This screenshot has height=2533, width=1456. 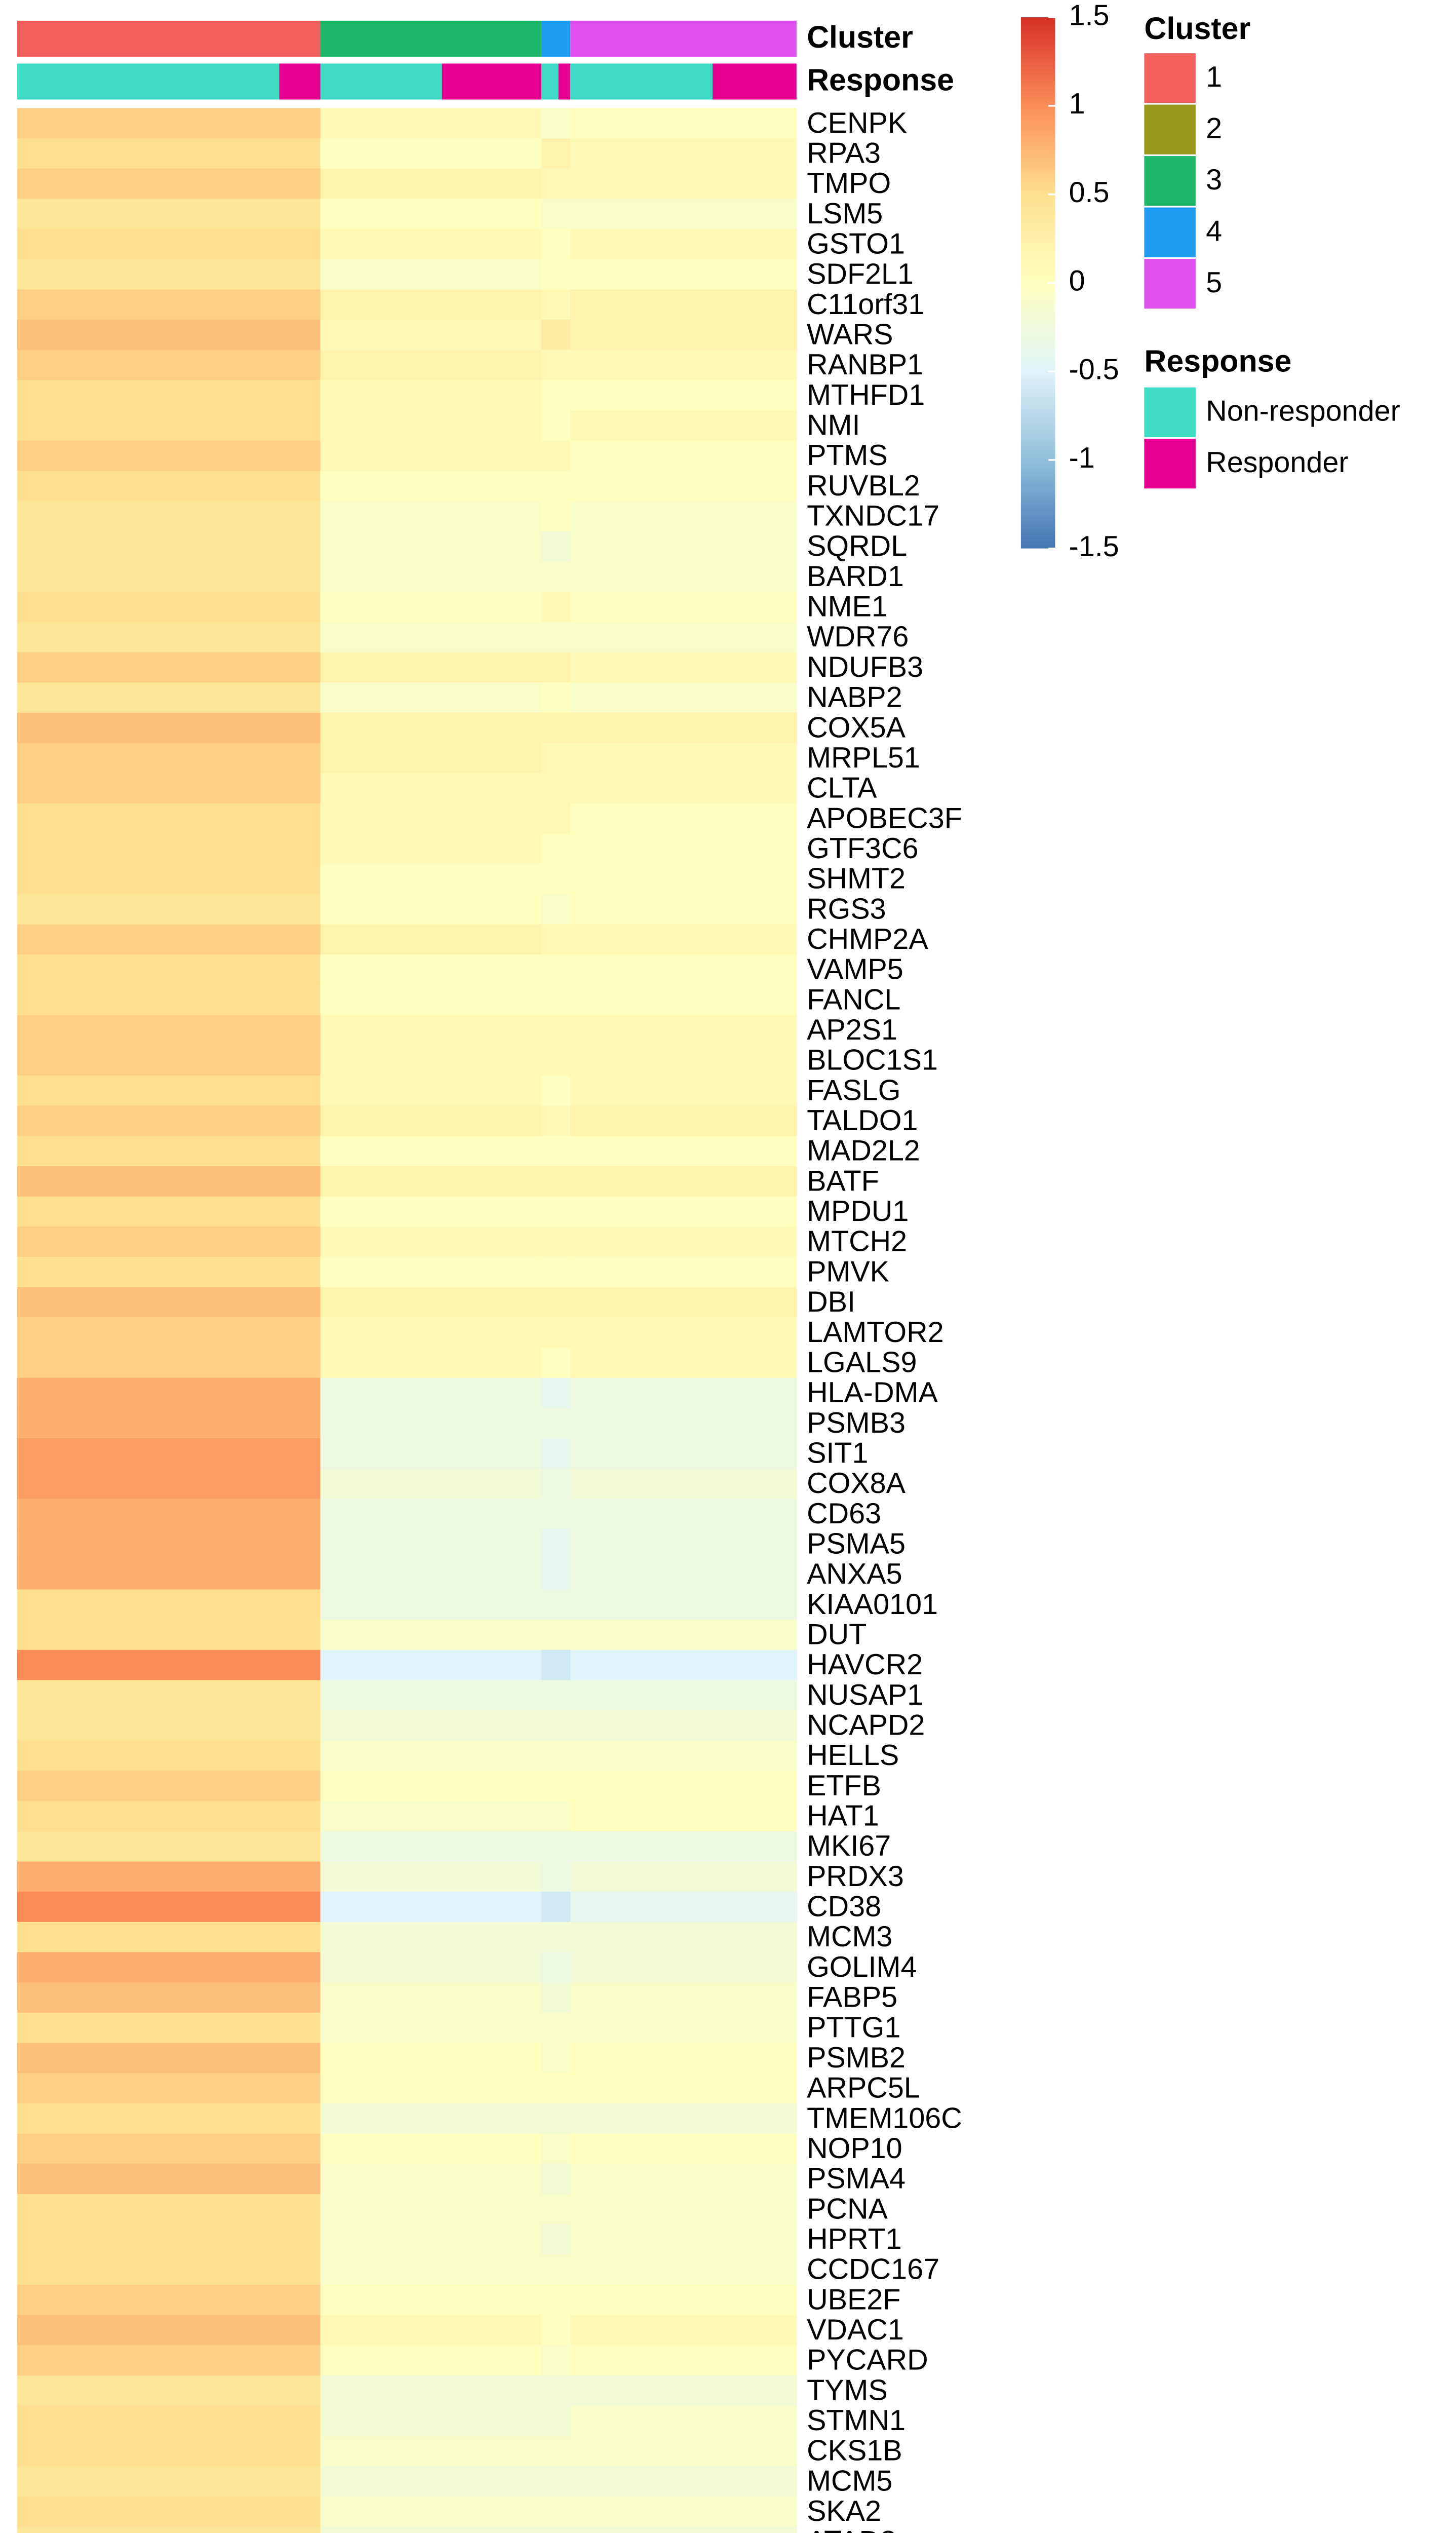 What do you see at coordinates (856, 243) in the screenshot?
I see `row-label: GSTO1` at bounding box center [856, 243].